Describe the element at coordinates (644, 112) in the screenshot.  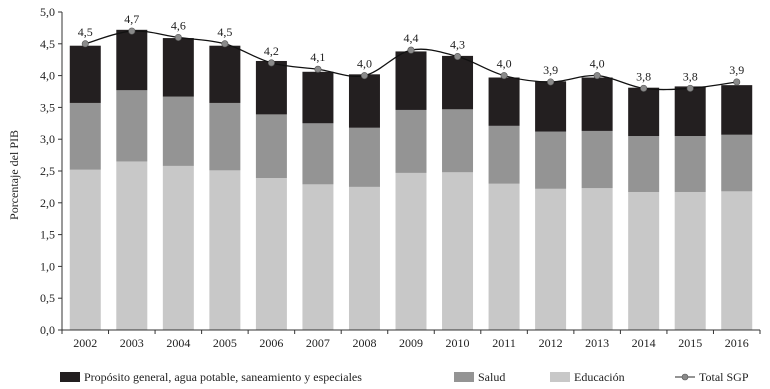
I see `bar-segment-proposito-2014` at that location.